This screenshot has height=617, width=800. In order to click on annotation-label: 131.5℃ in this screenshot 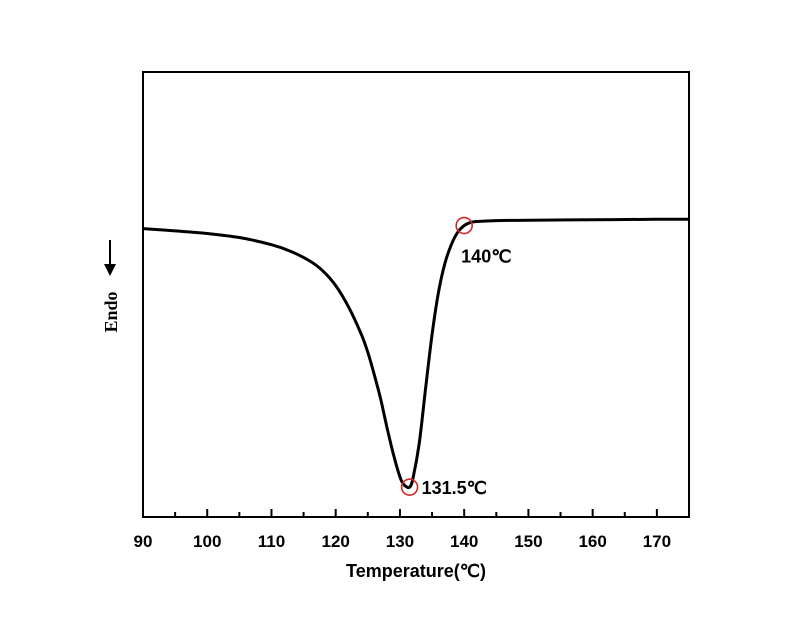, I will do `click(454, 488)`.